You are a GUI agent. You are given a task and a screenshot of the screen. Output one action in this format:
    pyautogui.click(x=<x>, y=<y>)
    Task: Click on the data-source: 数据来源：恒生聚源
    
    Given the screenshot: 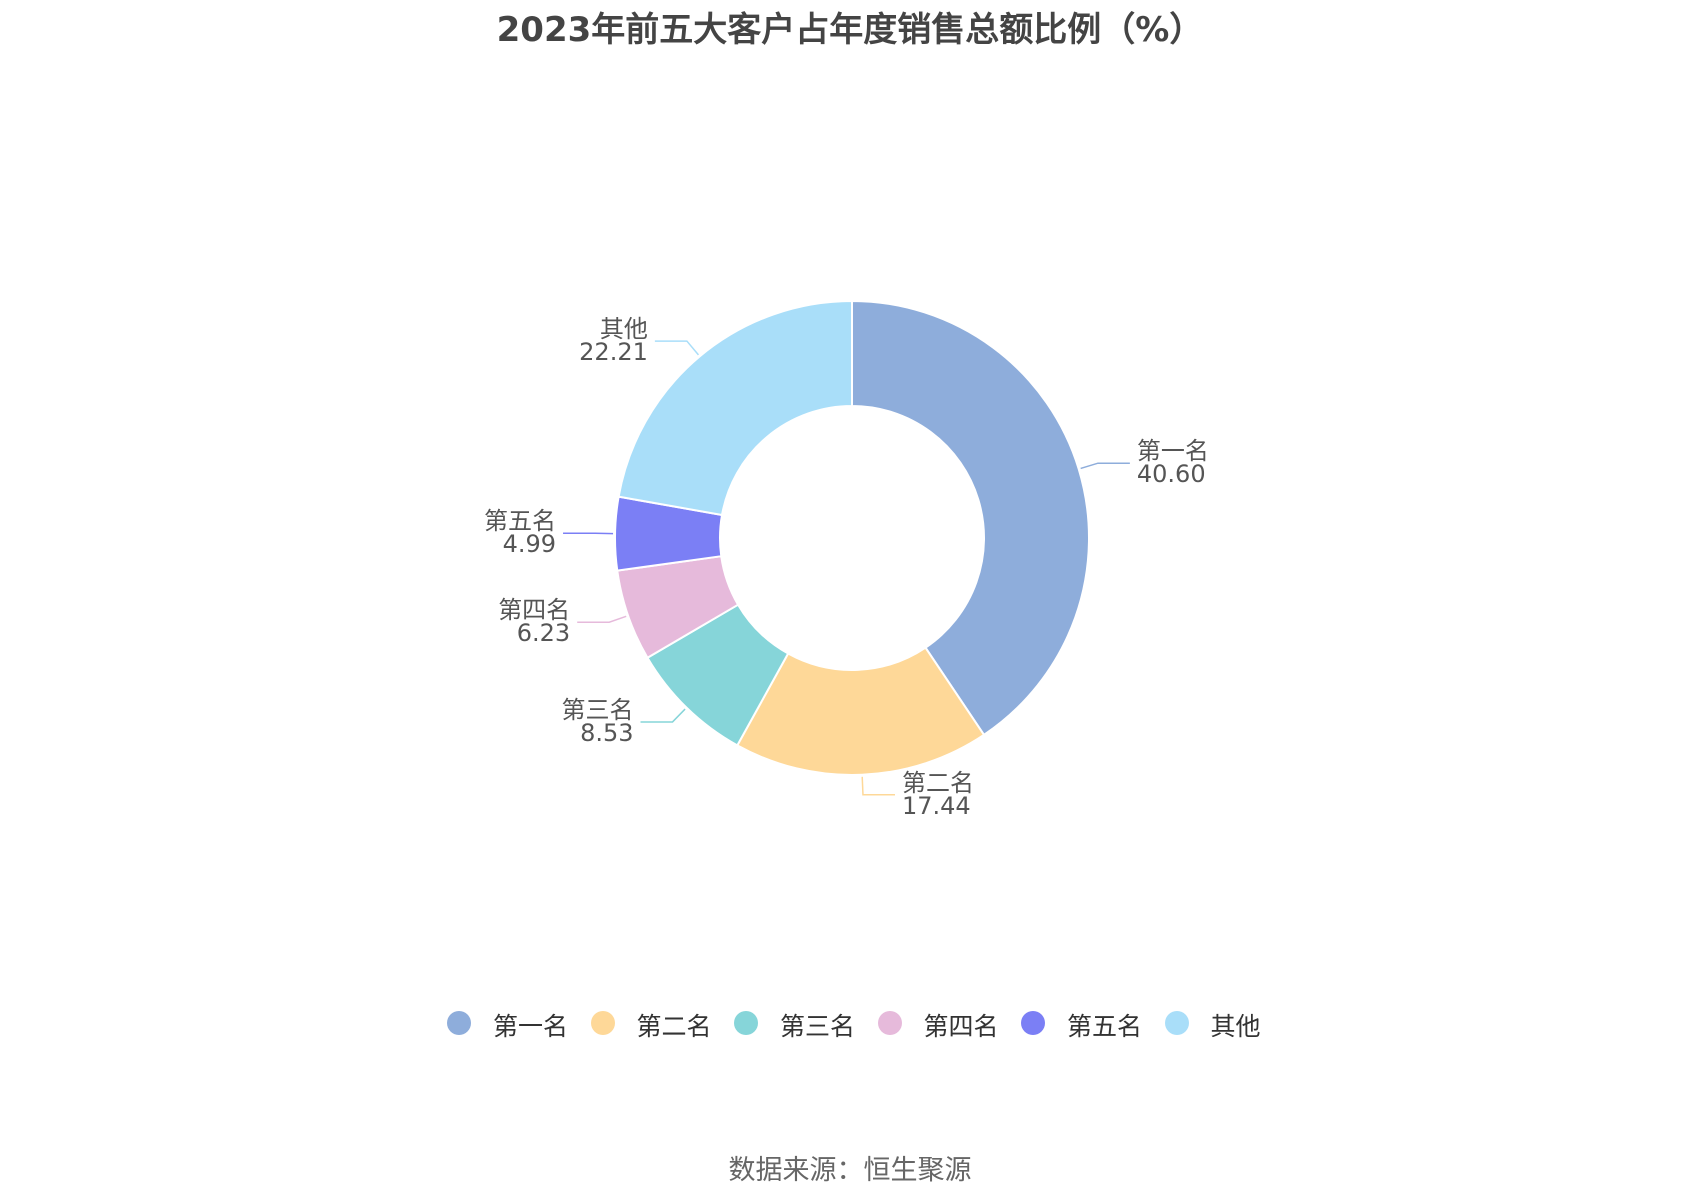 What is the action you would take?
    pyautogui.click(x=850, y=1170)
    